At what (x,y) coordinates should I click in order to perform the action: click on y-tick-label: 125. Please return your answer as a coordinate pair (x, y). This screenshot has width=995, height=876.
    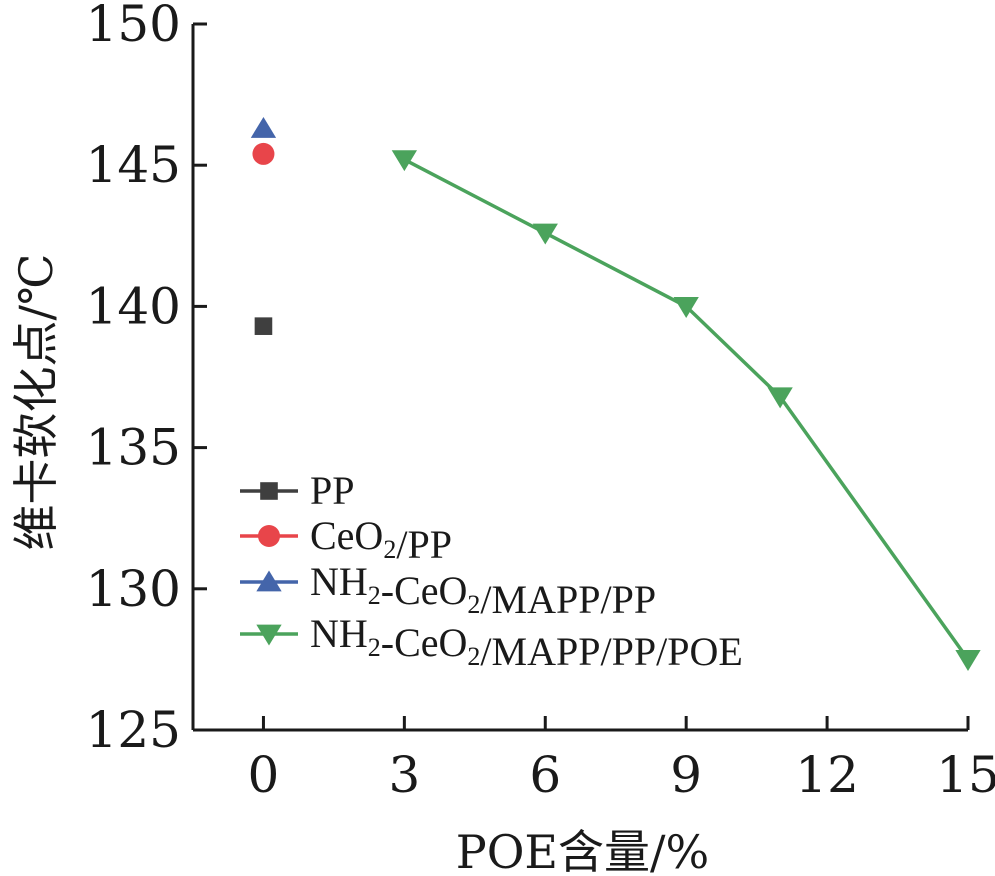
    Looking at the image, I should click on (133, 730).